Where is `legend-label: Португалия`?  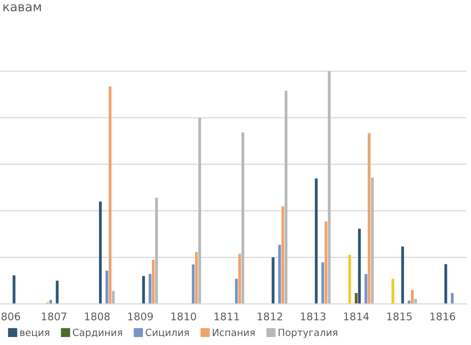
legend-label: Португалия is located at coordinates (308, 333).